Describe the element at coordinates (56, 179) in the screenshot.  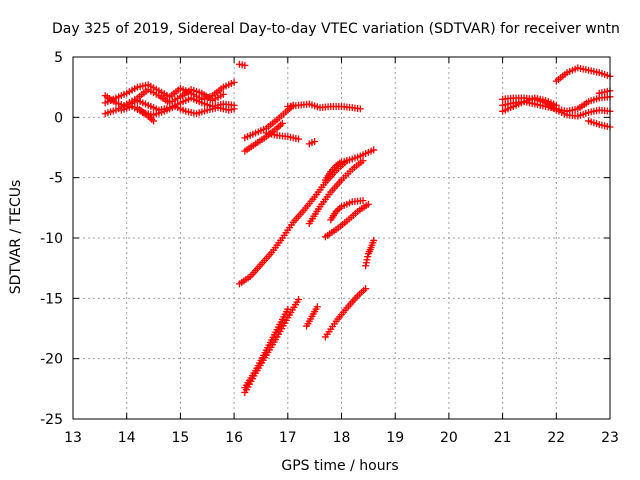
I see `y-tick-label: -5` at that location.